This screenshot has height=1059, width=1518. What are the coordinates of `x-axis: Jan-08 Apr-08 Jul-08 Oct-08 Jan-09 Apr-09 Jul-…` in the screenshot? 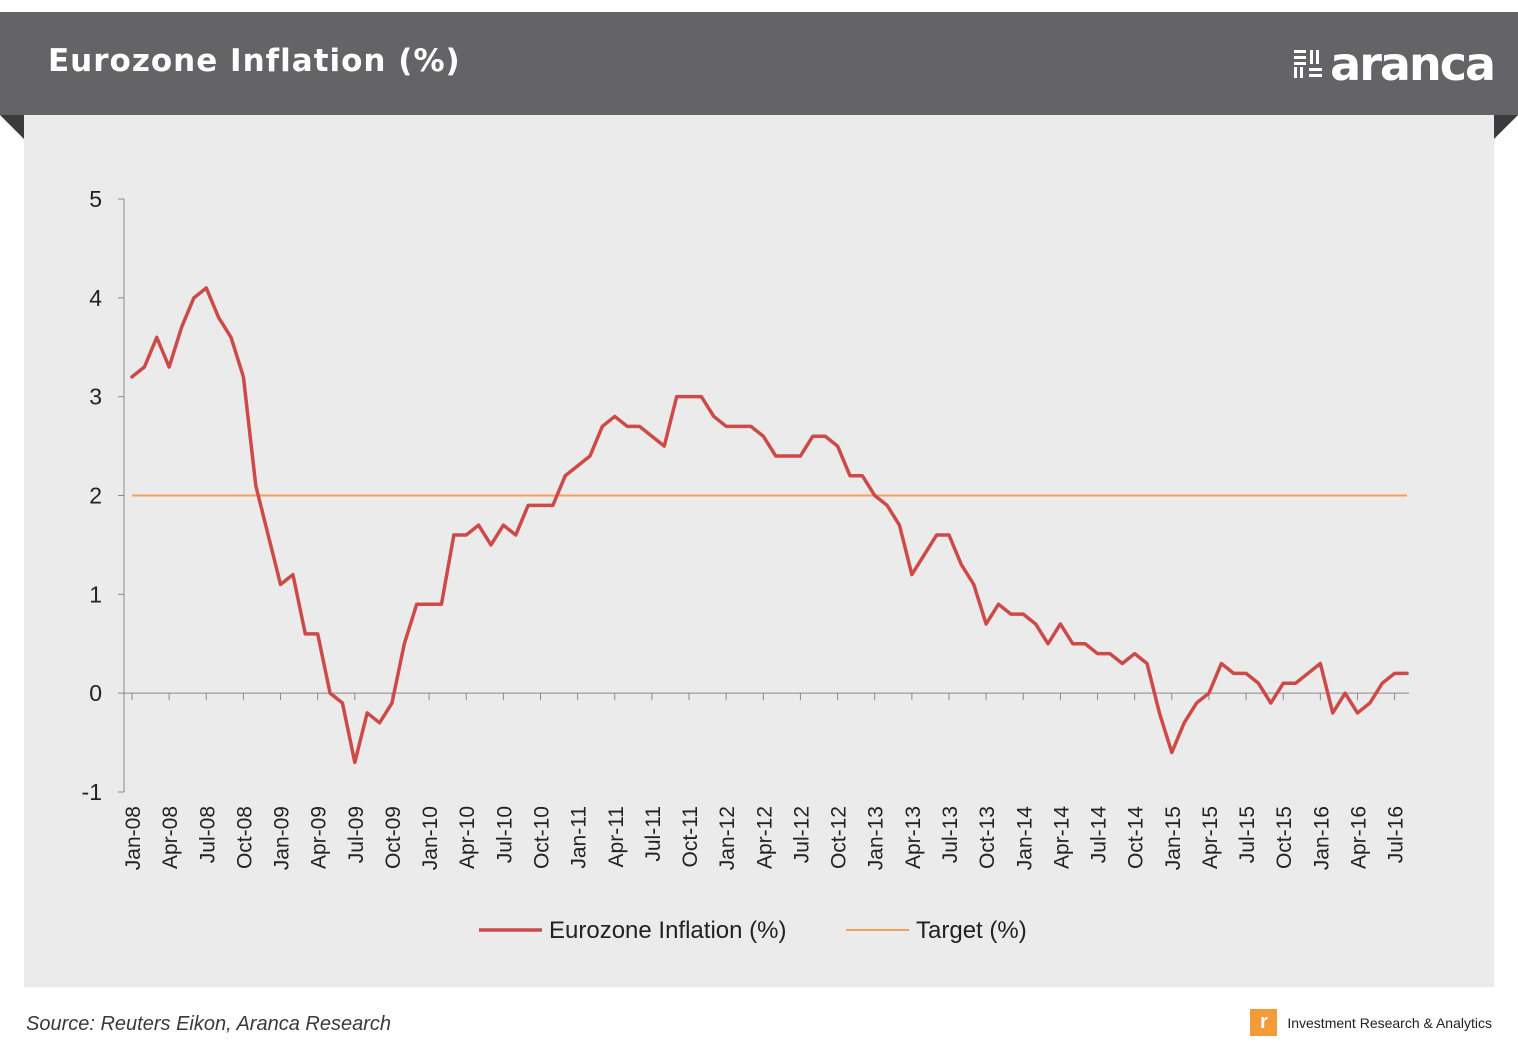 It's located at (765, 781).